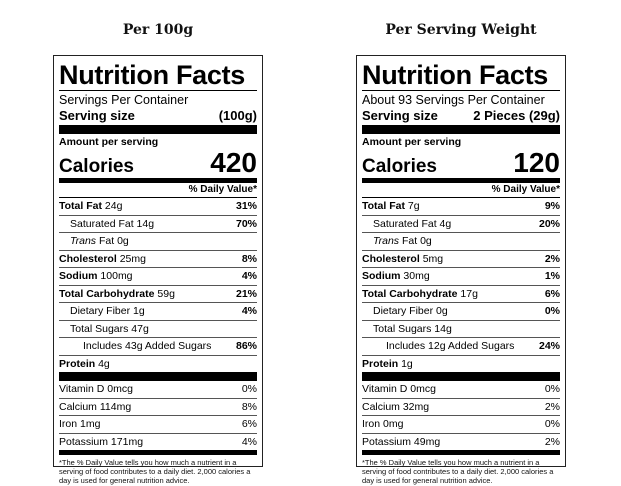  I want to click on potassium-row: Potassium 49mg 2%, so click(461, 444).